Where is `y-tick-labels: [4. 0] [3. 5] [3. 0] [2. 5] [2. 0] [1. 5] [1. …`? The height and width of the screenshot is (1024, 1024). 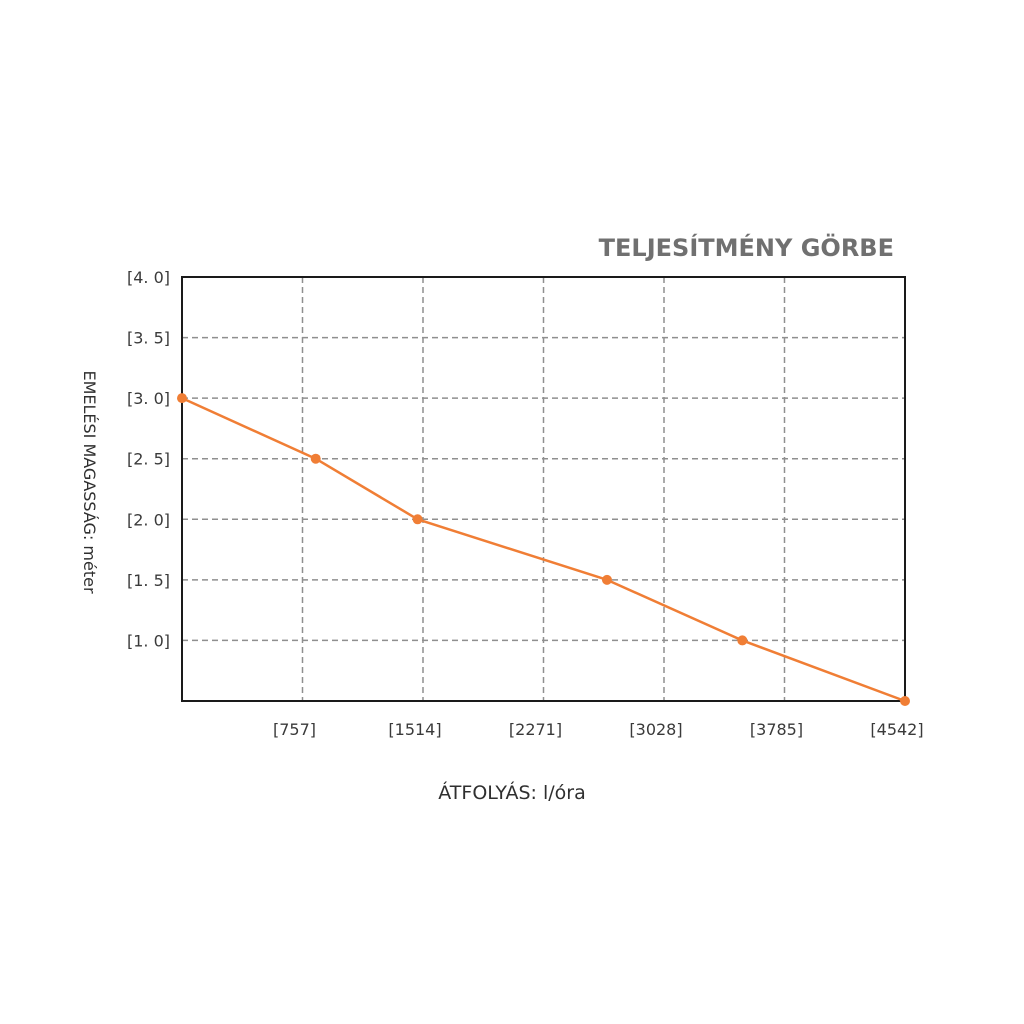
y-tick-labels: [4. 0] [3. 5] [3. 0] [2. 5] [2. 0] [1. 5] [1. … is located at coordinates (148, 459).